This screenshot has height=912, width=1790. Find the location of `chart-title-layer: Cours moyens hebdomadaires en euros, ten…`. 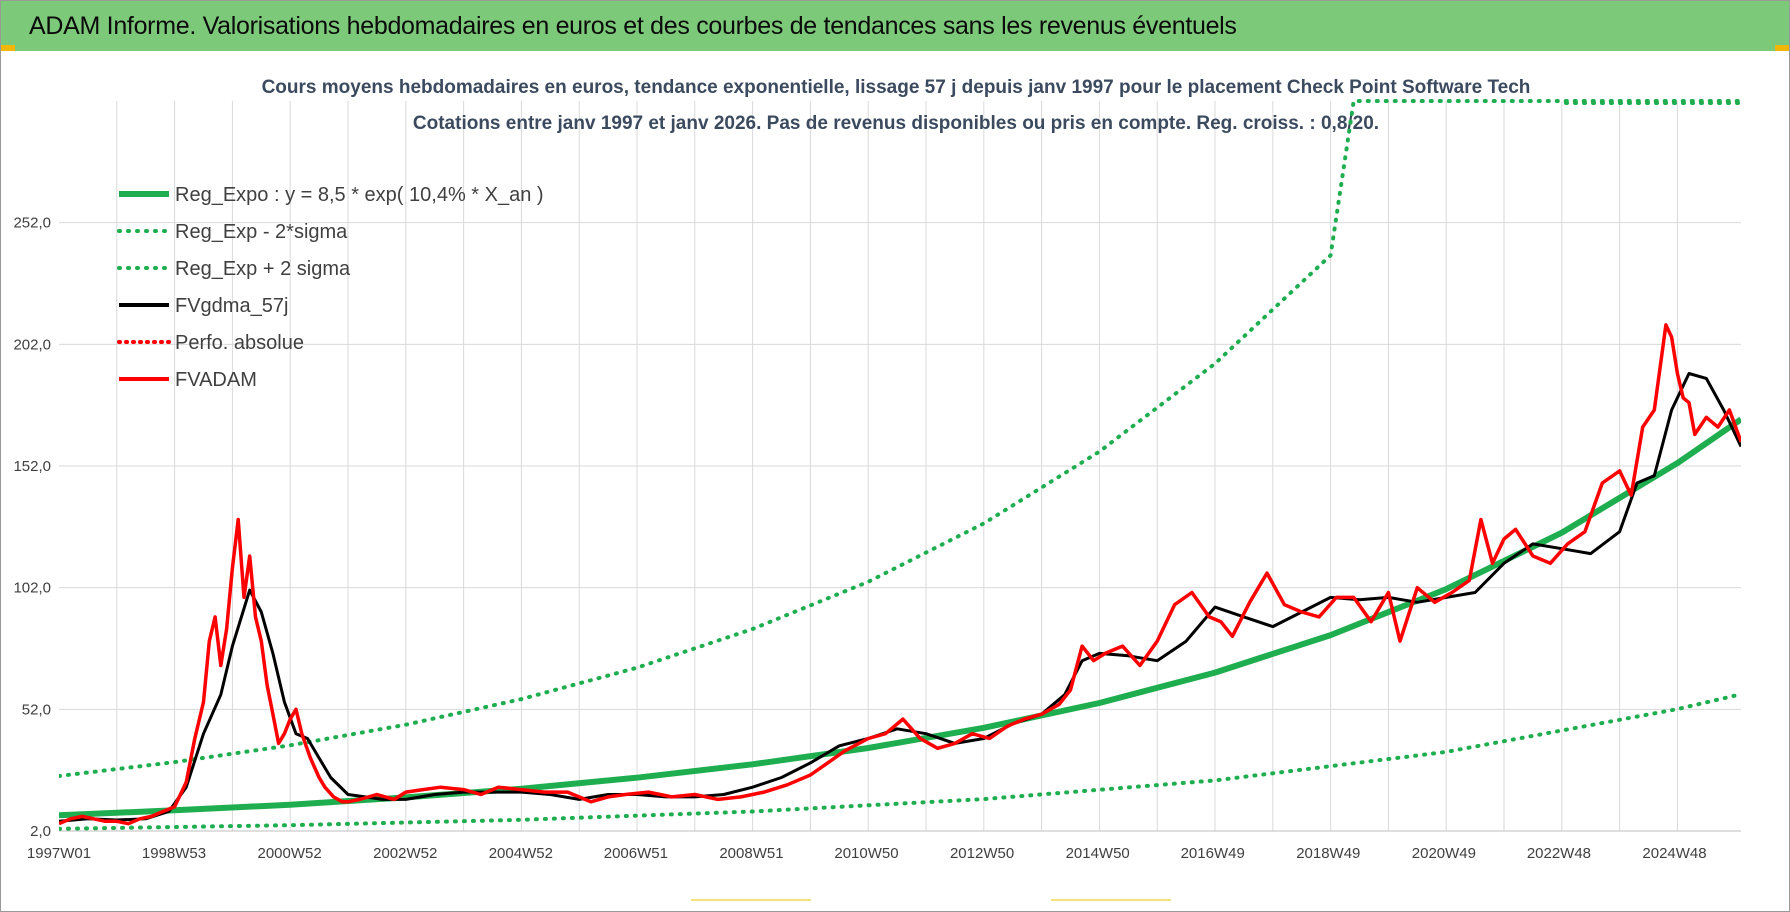

chart-title-layer: Cours moyens hebdomadaires en euros, ten… is located at coordinates (896, 105).